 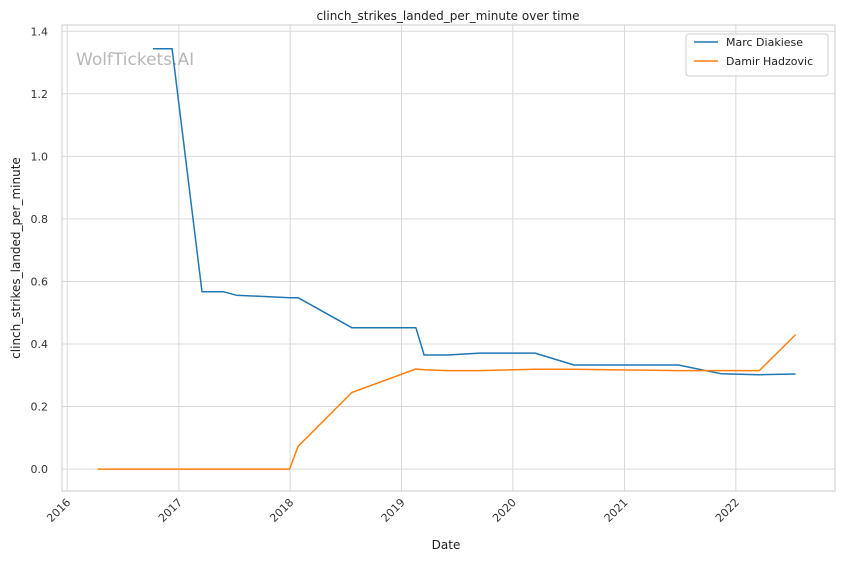 What do you see at coordinates (135, 60) in the screenshot?
I see `watermark: WolfTickets.AI` at bounding box center [135, 60].